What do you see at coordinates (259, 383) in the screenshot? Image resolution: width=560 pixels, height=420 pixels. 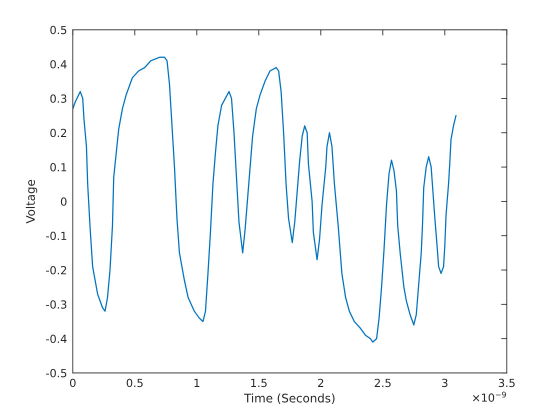 I see `x-tick-label: 1.5` at bounding box center [259, 383].